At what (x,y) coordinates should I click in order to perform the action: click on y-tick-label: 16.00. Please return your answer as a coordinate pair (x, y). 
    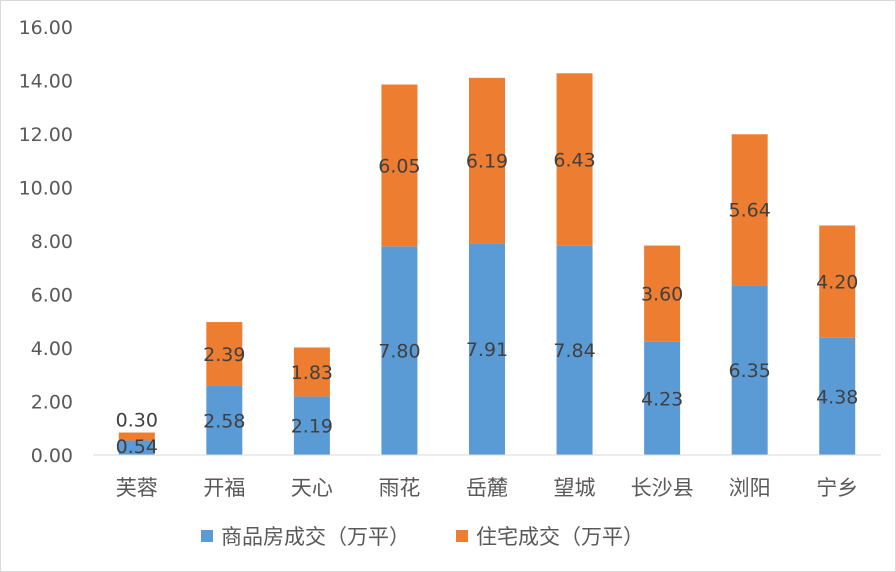
    Looking at the image, I should click on (46, 28).